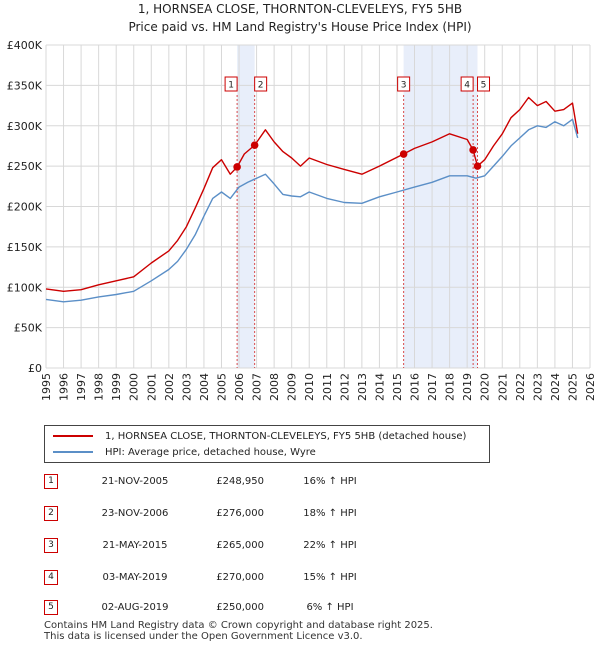 This screenshot has height=650, width=600. Describe the element at coordinates (397, 387) in the screenshot. I see `x-tick-label: 2015` at that location.